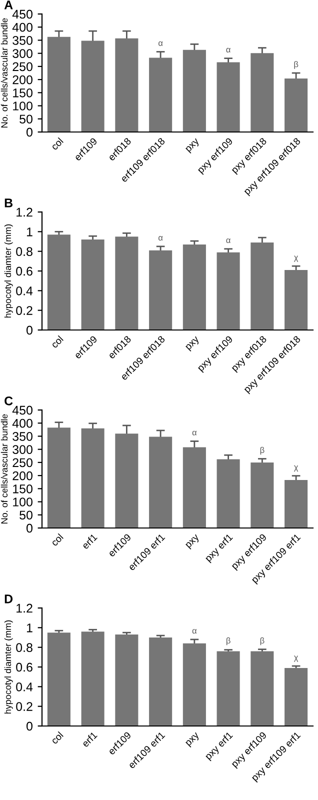 This screenshot has width=318, height=800. What do you see at coordinates (8, 599) in the screenshot?
I see `chart-title: D` at bounding box center [8, 599].